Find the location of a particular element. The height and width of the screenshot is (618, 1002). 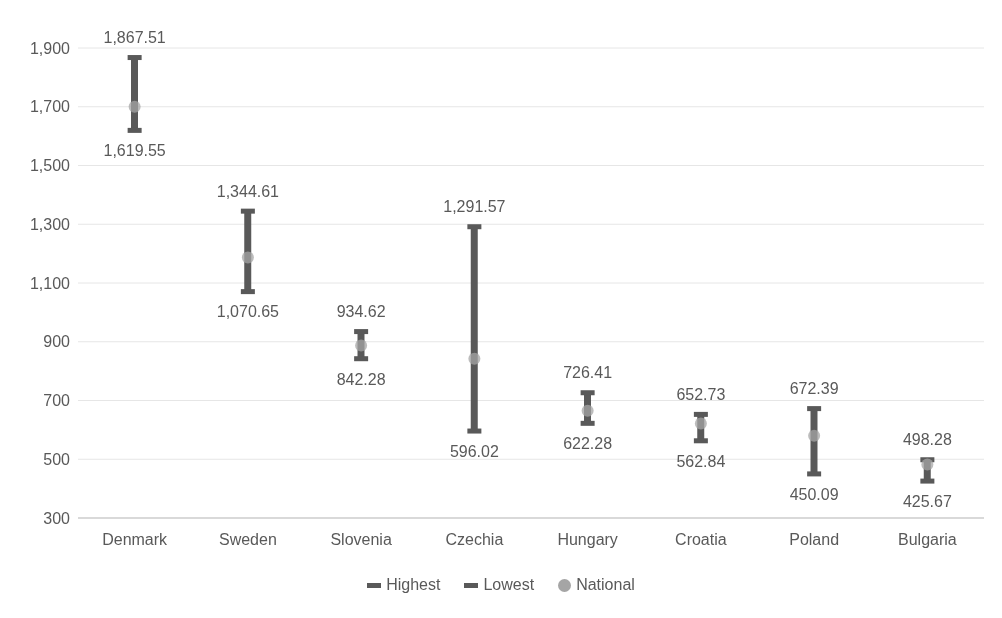

x-tick-label: Poland is located at coordinates (814, 540).